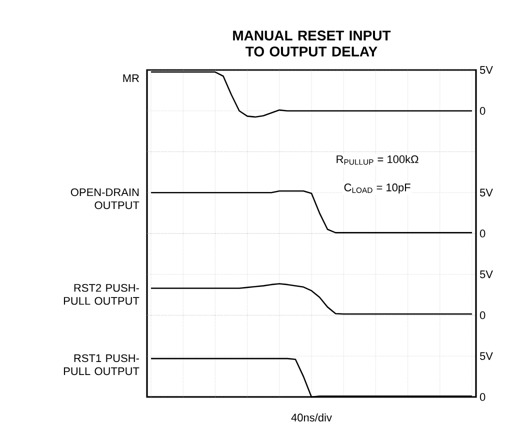 The image size is (511, 436). Describe the element at coordinates (311, 417) in the screenshot. I see `x-axis-title: 40ns/div` at that location.